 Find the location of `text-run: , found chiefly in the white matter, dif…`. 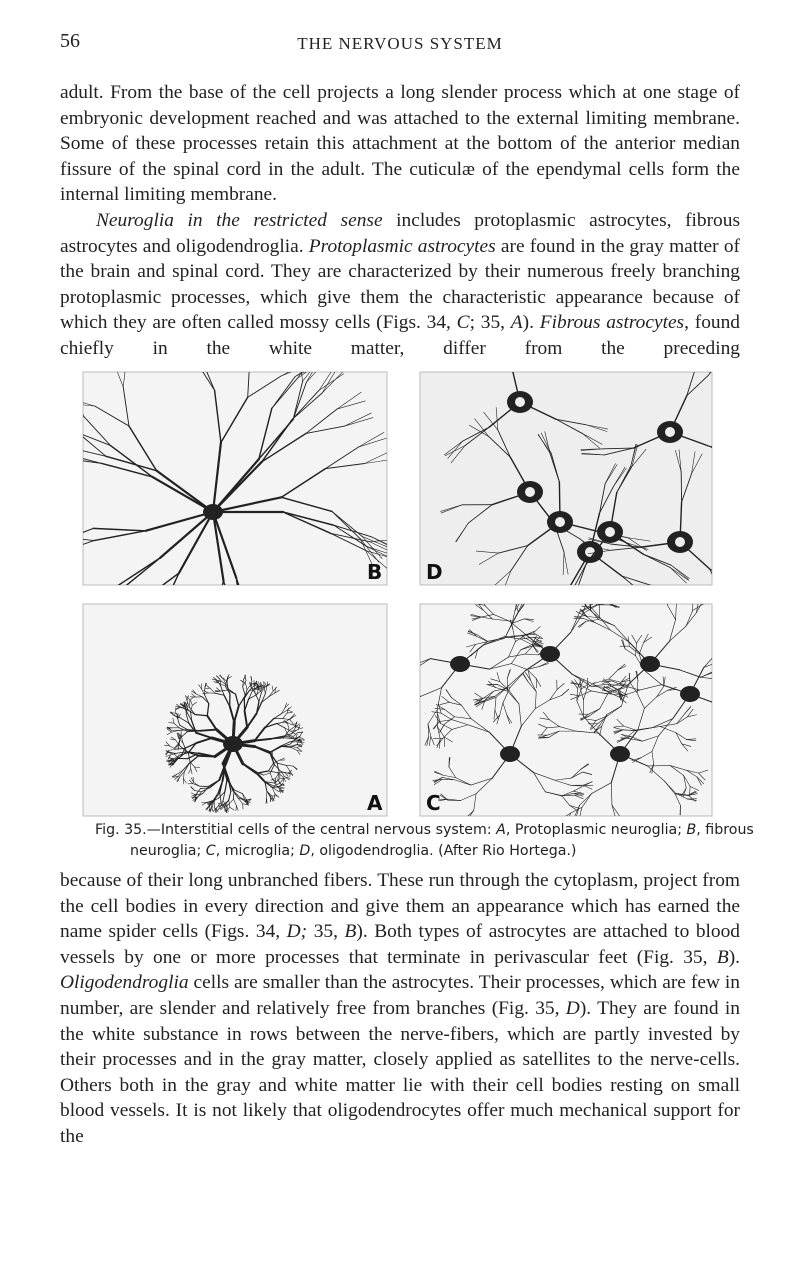

text-run: , found chiefly in the white matter, dif… is located at coordinates (400, 335).